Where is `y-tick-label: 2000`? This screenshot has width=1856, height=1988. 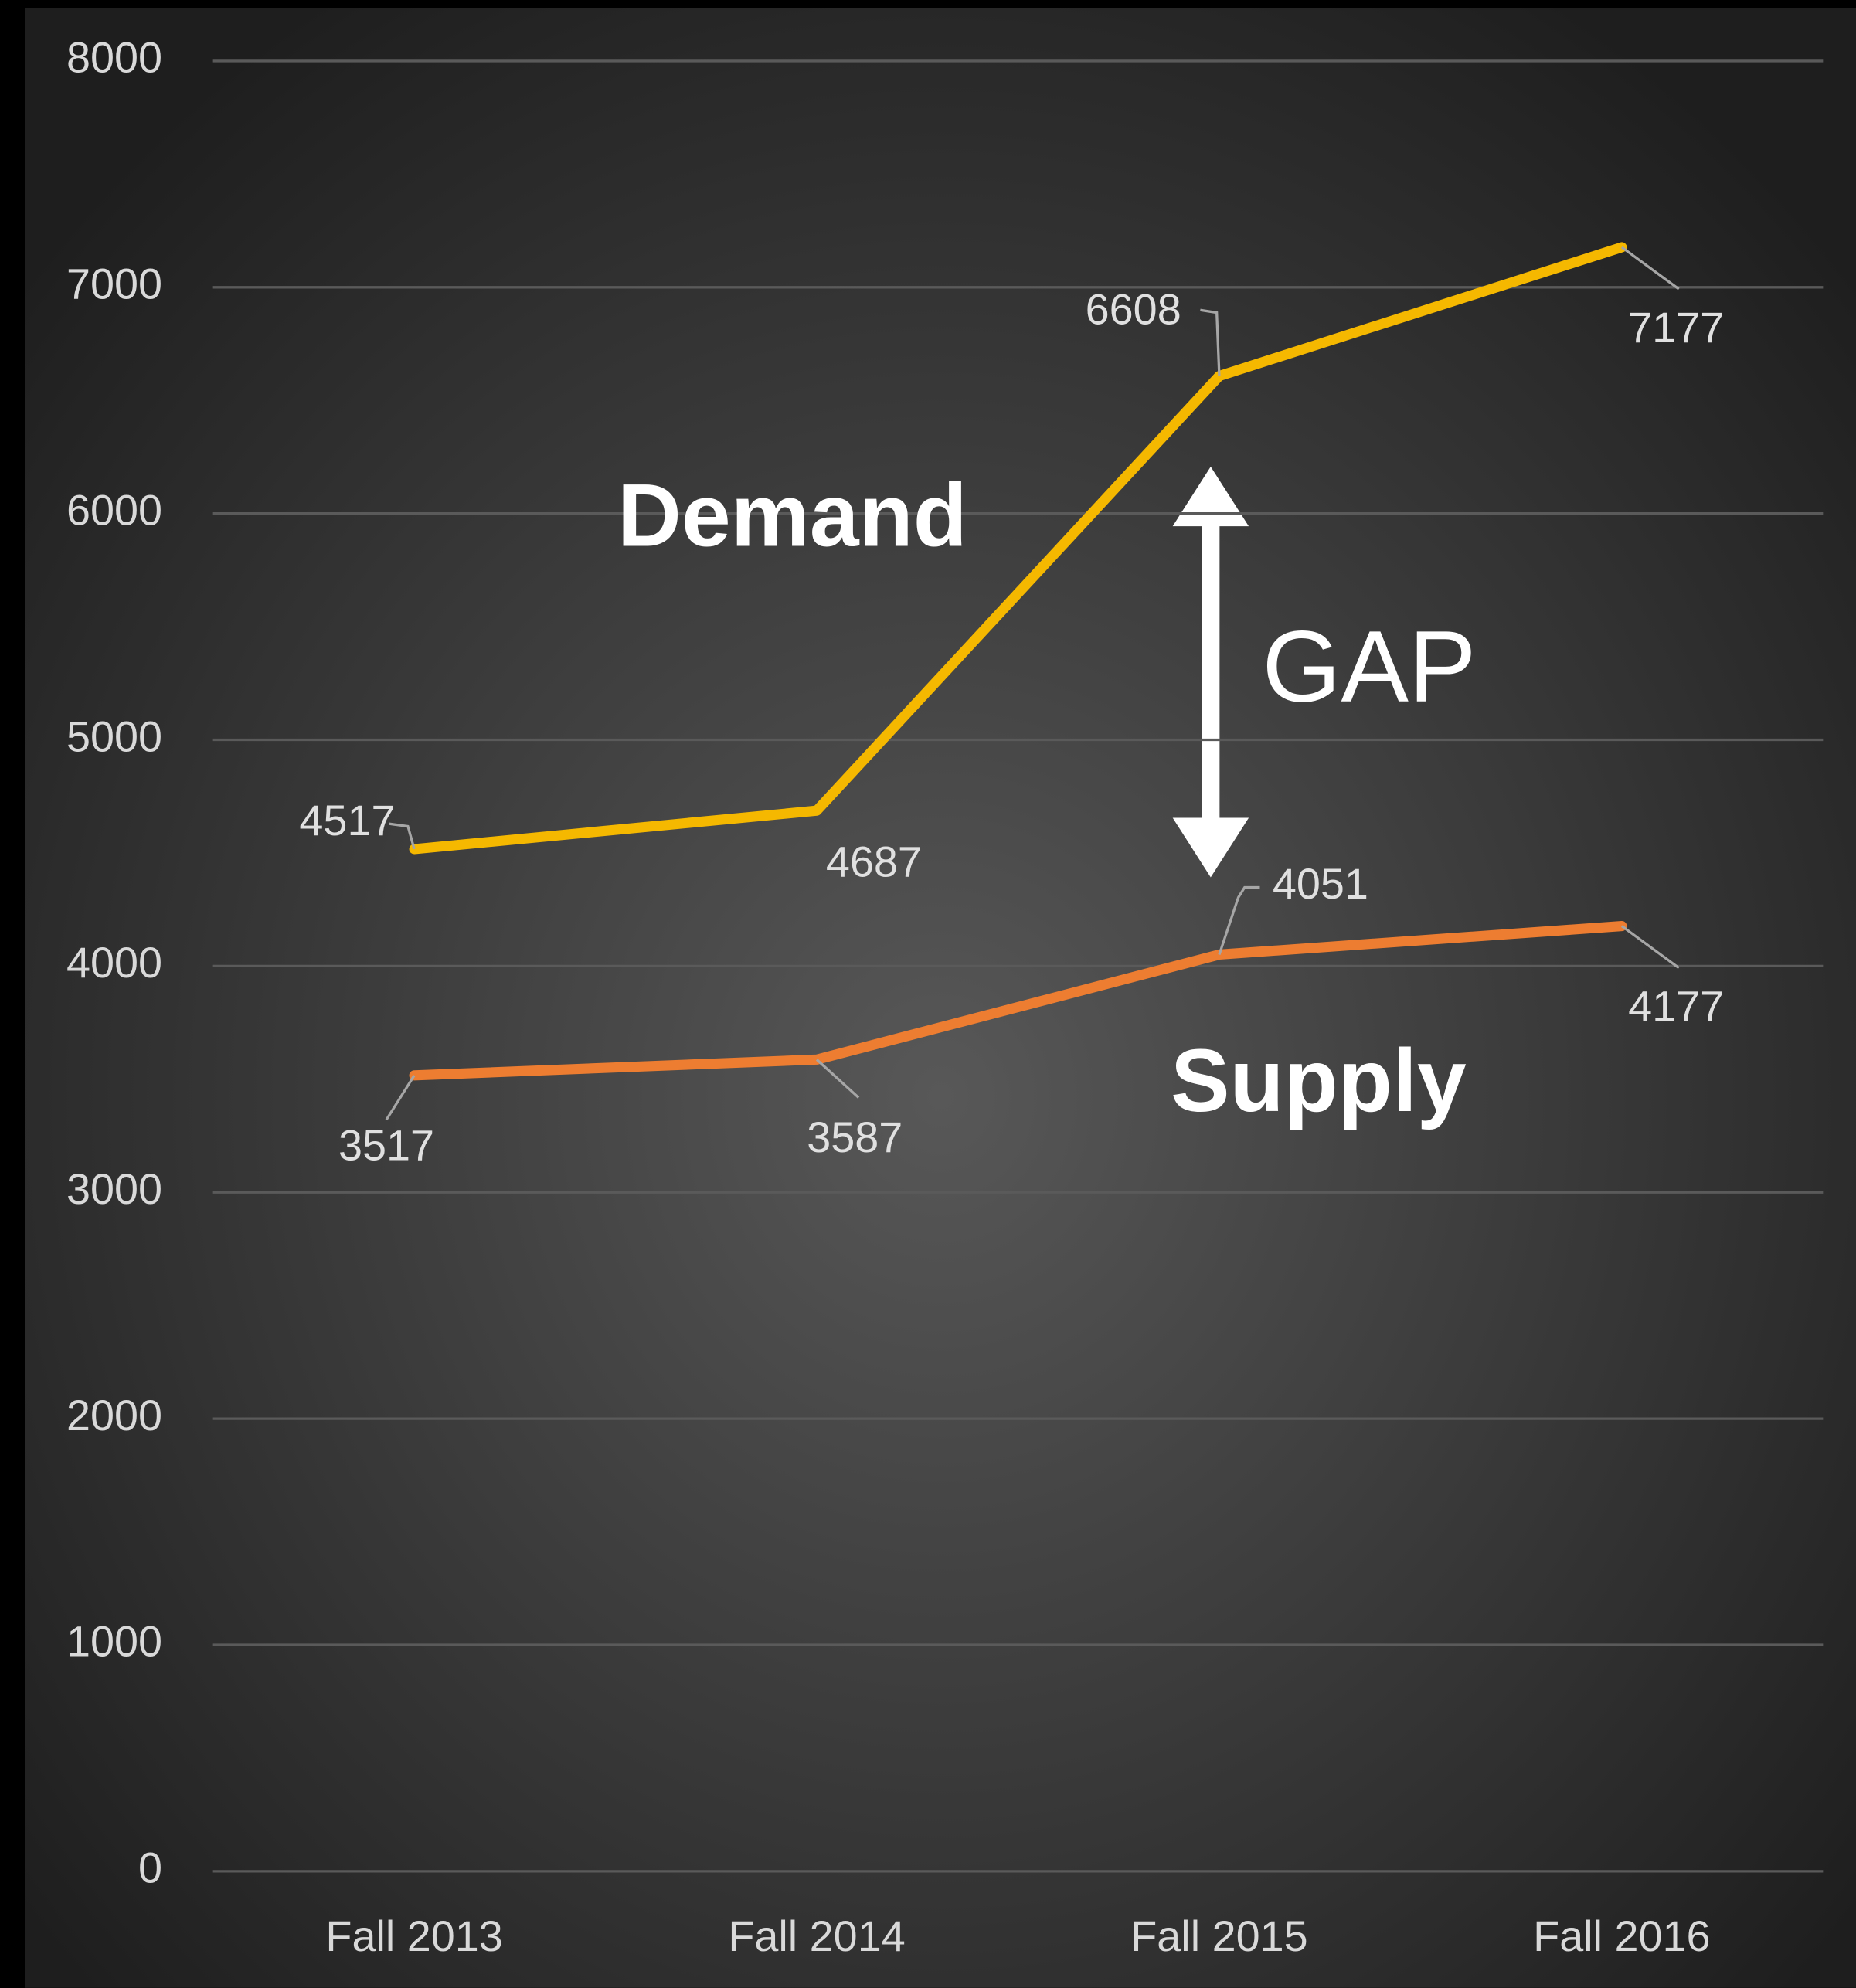
y-tick-label: 2000 is located at coordinates (114, 1415).